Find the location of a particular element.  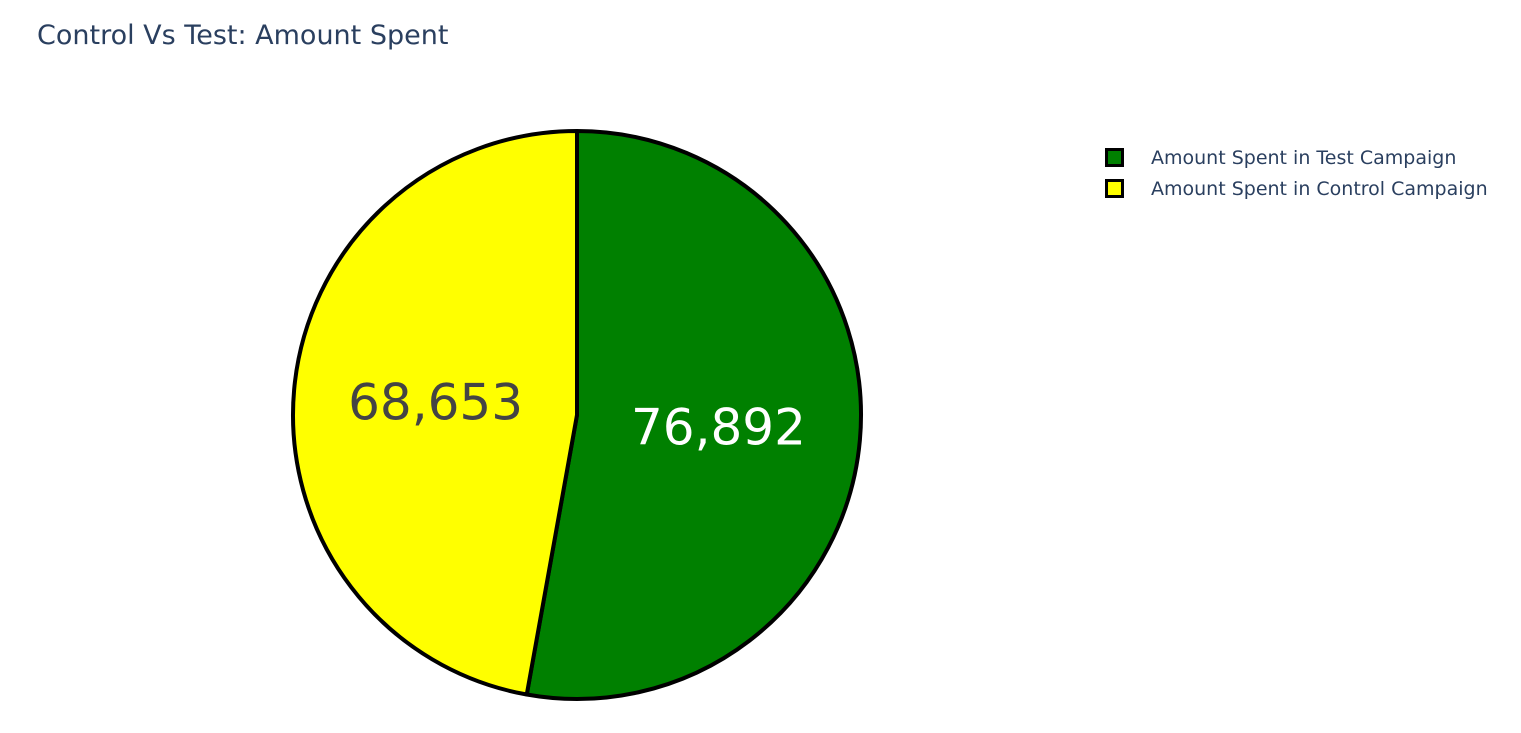

legend-label-control: Amount Spent in Control Campaign is located at coordinates (1319, 188).